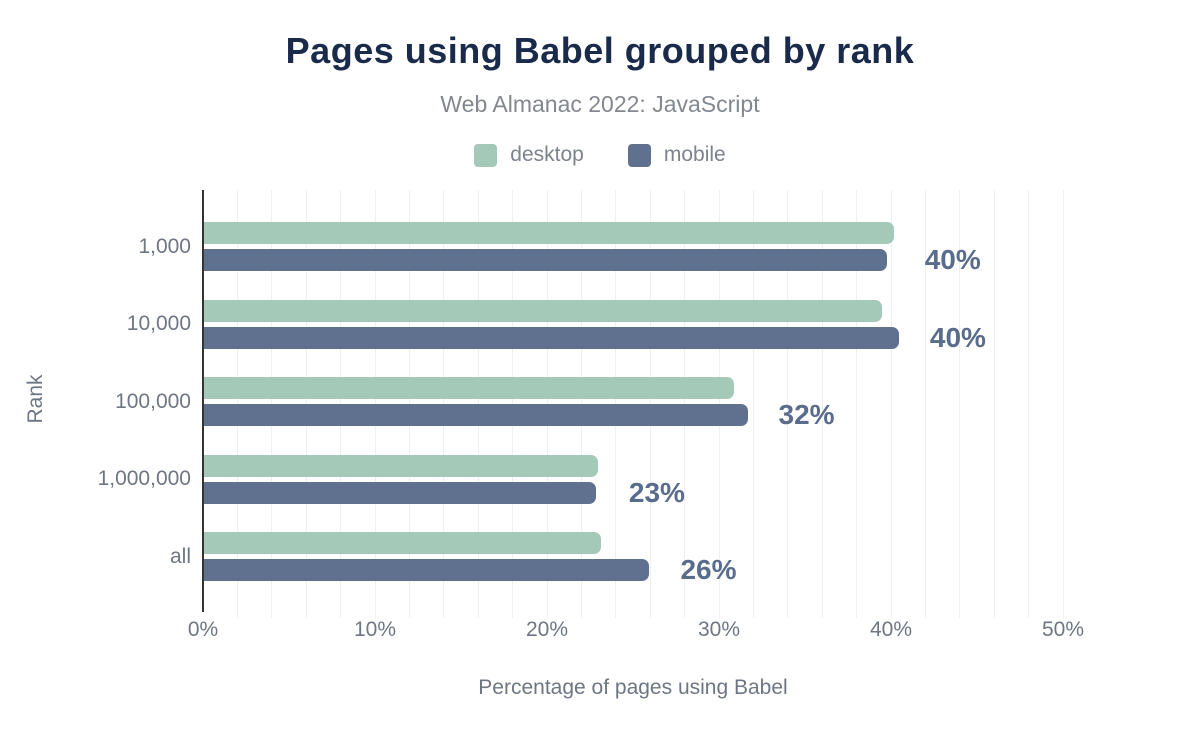  Describe the element at coordinates (639, 155) in the screenshot. I see `legend-swatch-mobile-icon` at that location.